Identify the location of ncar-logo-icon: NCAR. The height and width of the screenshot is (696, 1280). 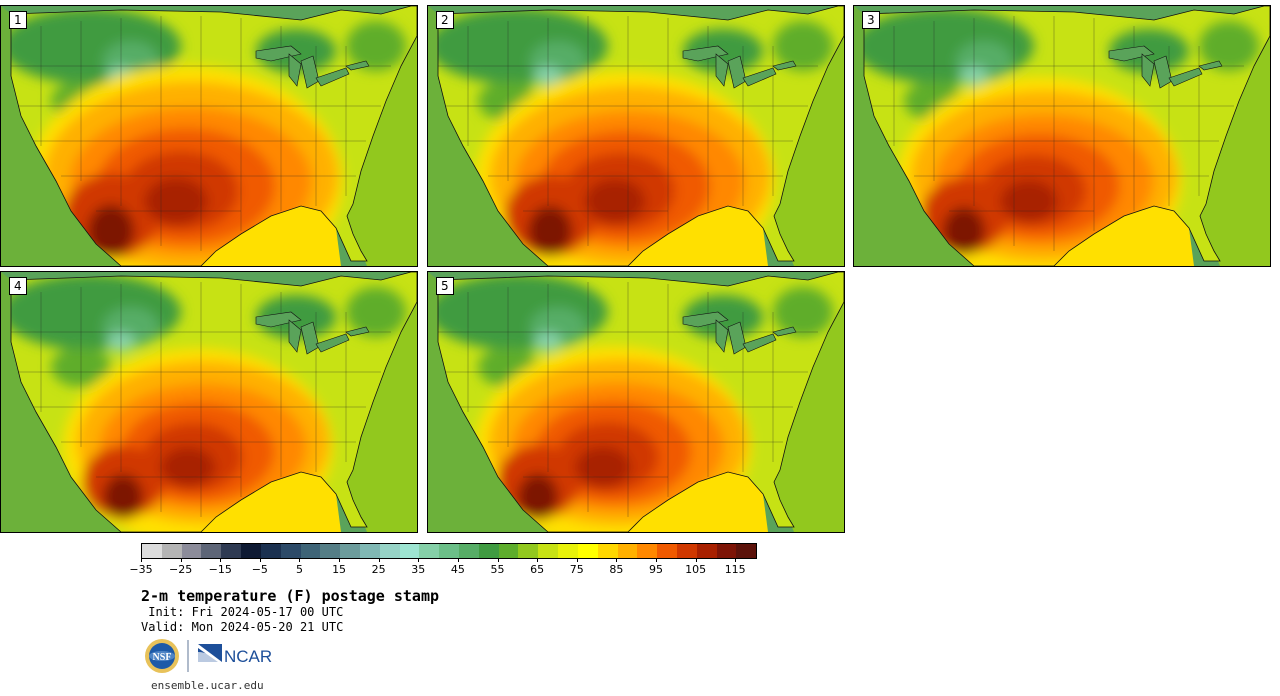
(235, 655).